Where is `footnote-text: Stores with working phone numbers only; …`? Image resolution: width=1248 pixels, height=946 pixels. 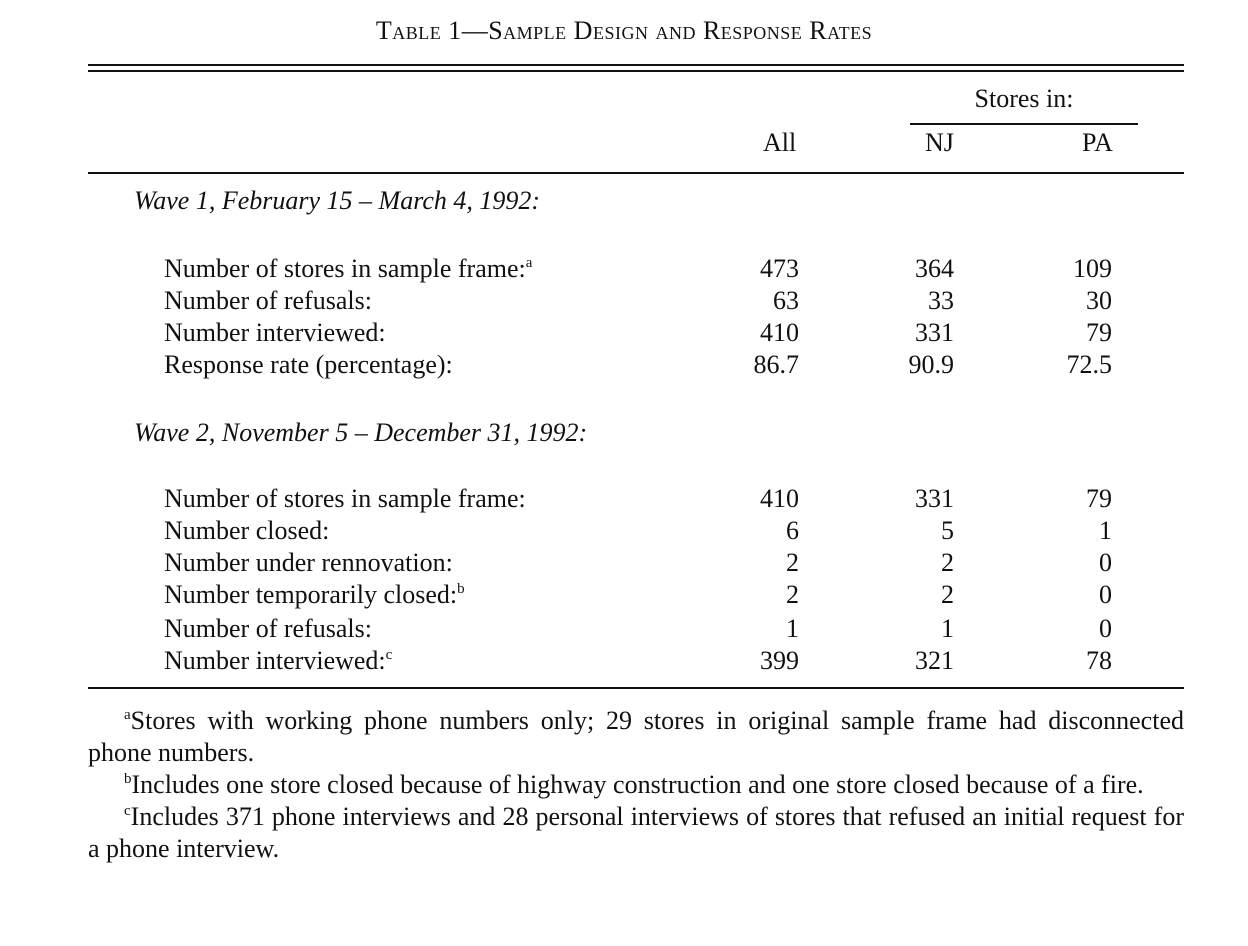
footnote-text: Stores with working phone numbers only; … is located at coordinates (636, 736).